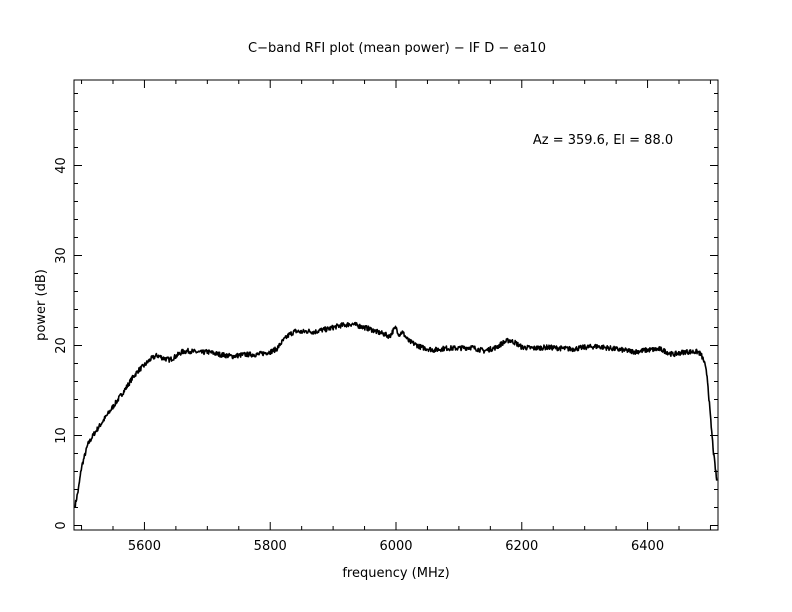  I want to click on y-tick-label: 20, so click(61, 345).